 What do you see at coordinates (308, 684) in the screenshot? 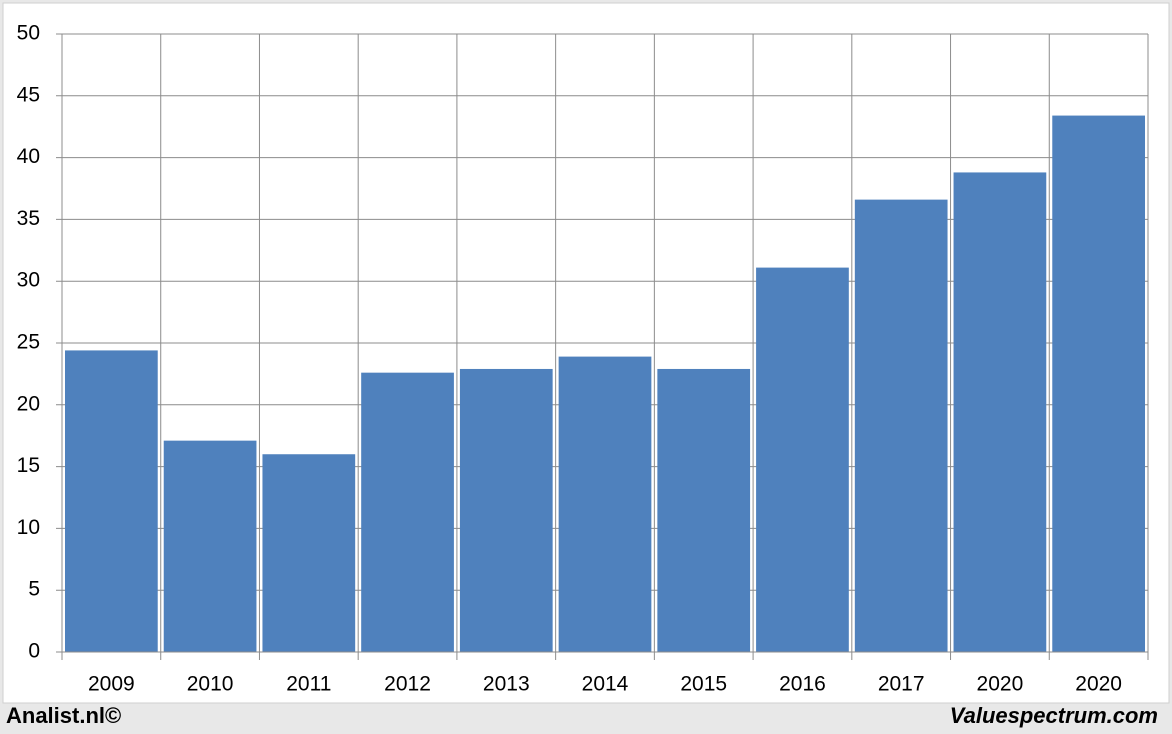
I see `x-tick-label: 2011` at bounding box center [308, 684].